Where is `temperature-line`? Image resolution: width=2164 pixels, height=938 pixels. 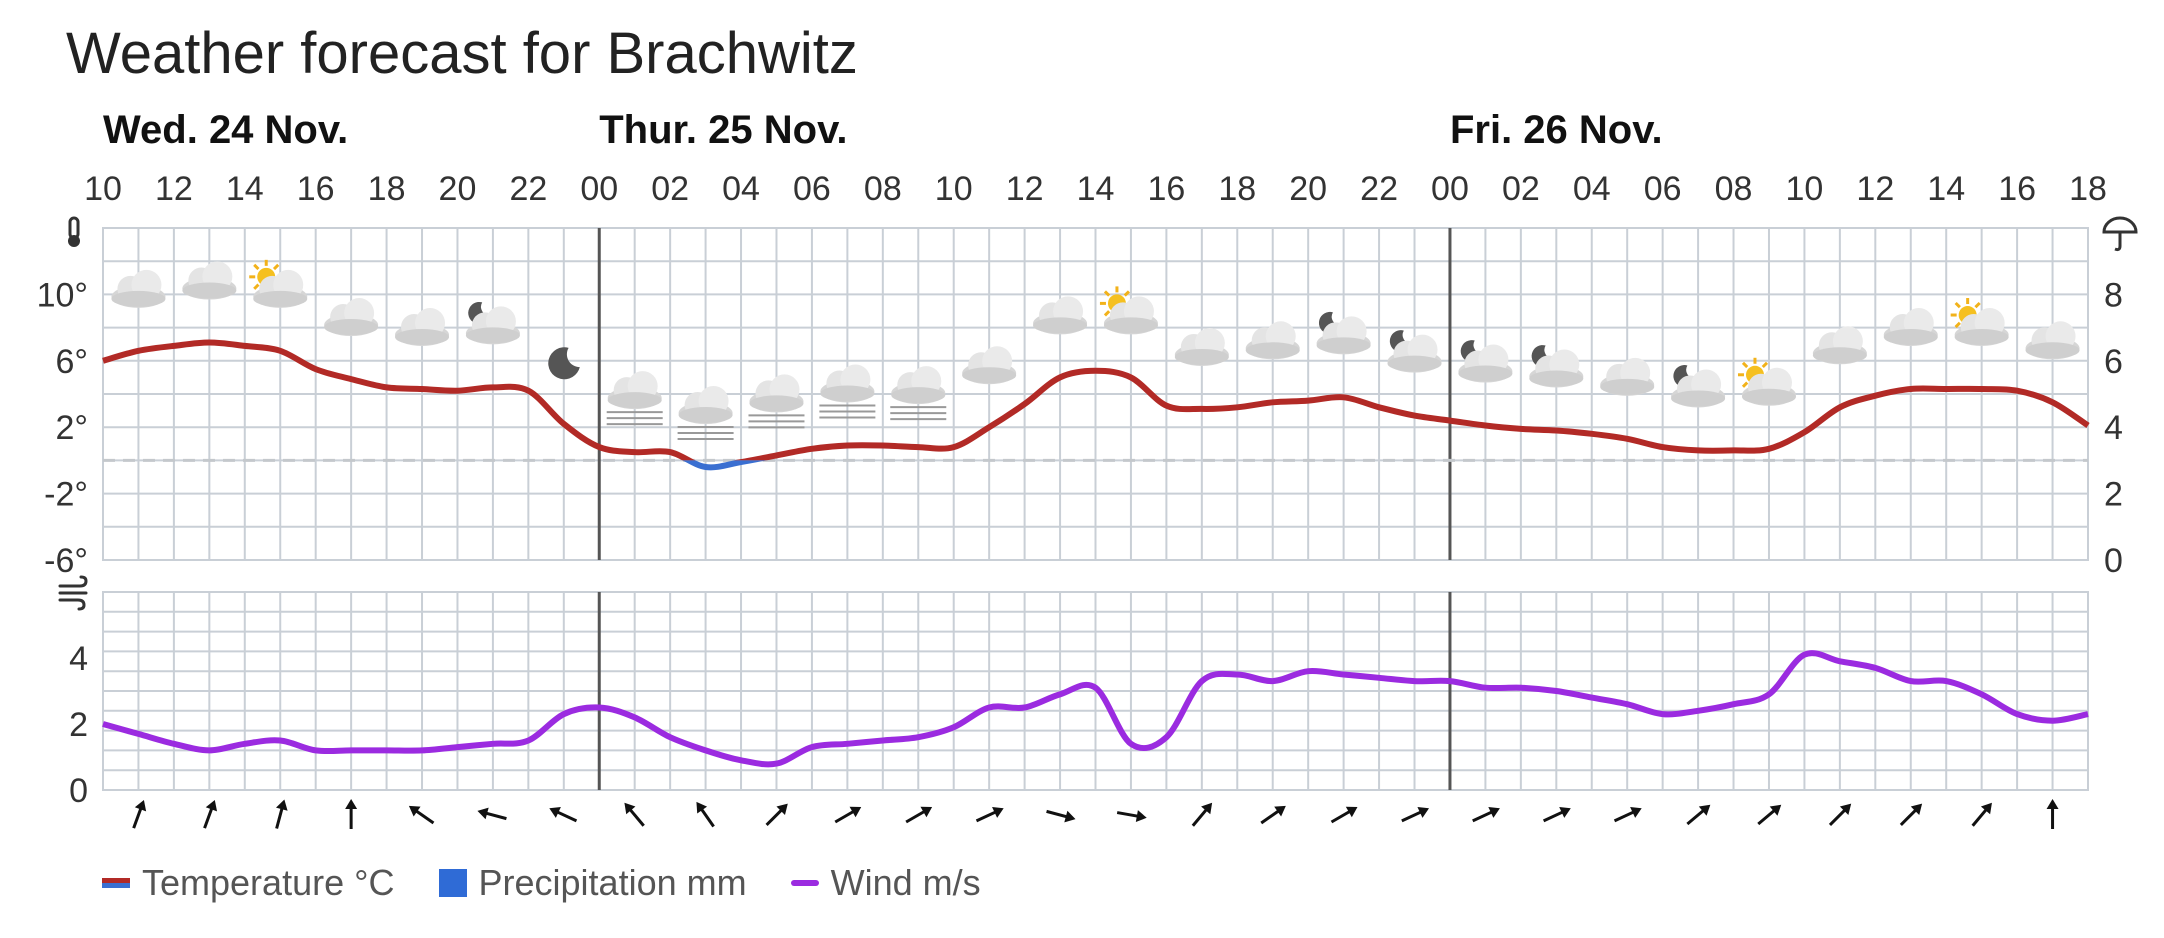 temperature-line is located at coordinates (1096, 400).